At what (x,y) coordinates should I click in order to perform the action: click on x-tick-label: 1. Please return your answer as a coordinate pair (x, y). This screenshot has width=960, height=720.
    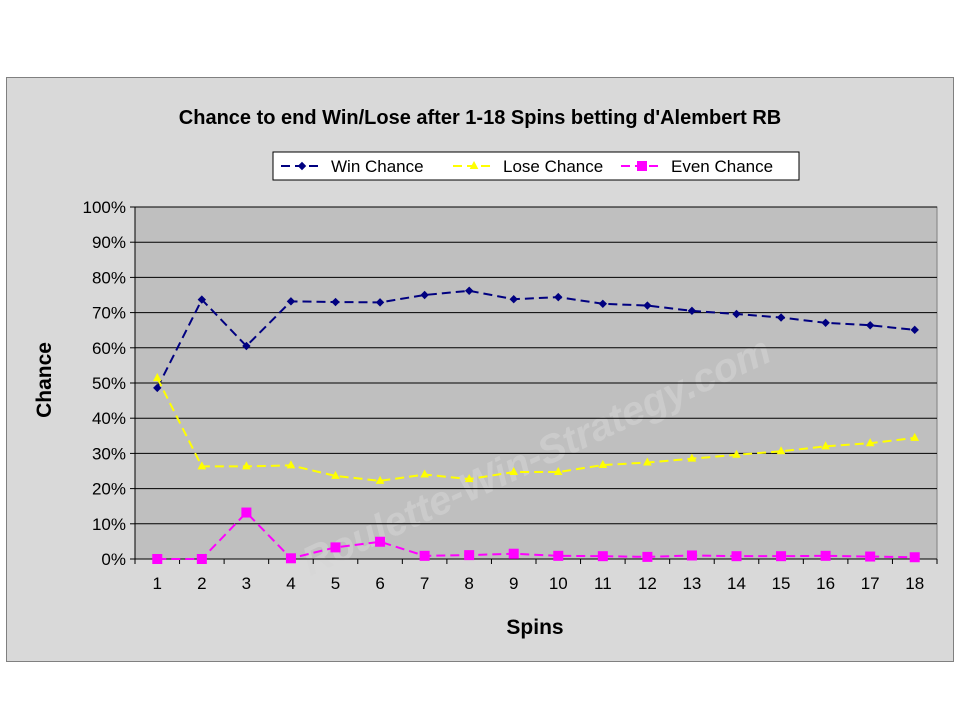
    Looking at the image, I should click on (157, 583).